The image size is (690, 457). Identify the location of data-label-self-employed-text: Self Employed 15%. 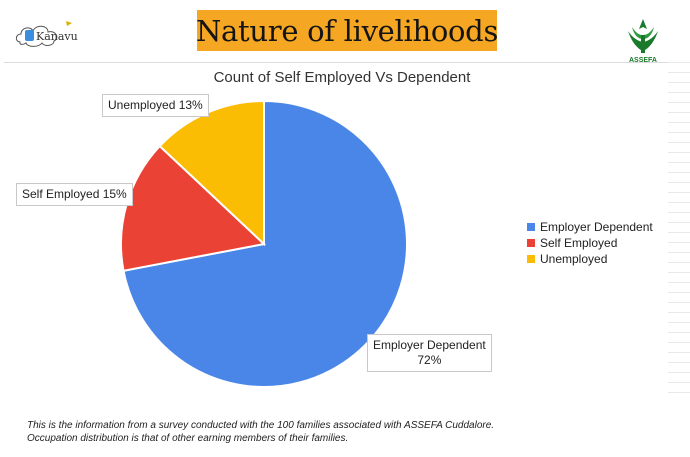
(74, 194).